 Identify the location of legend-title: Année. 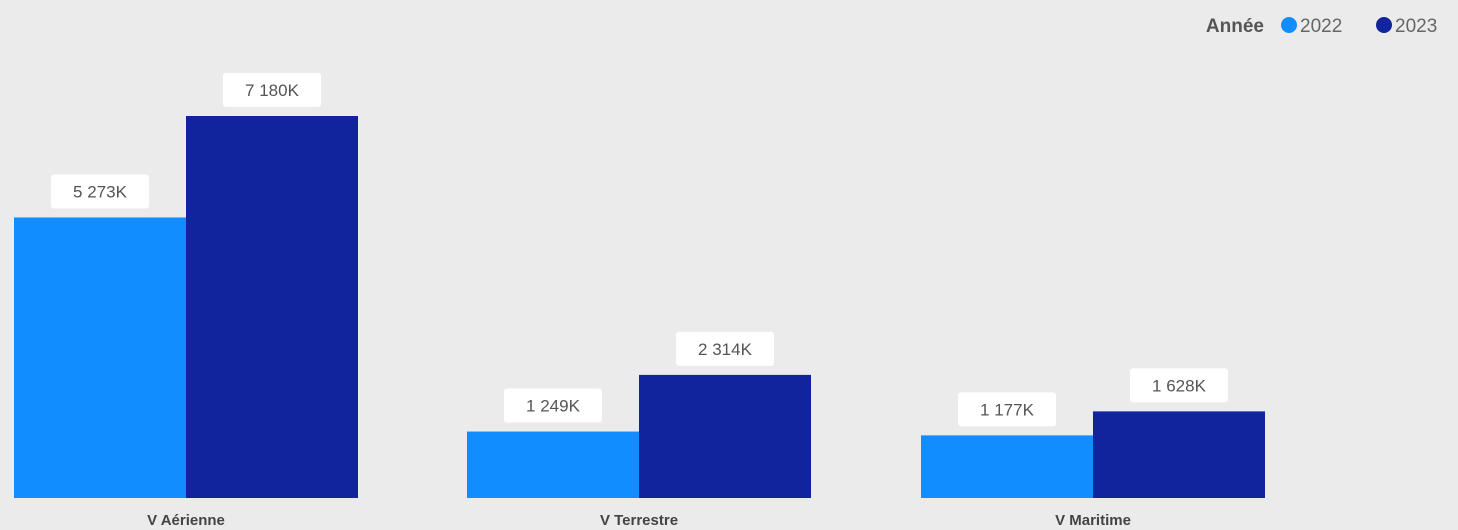
(1235, 26).